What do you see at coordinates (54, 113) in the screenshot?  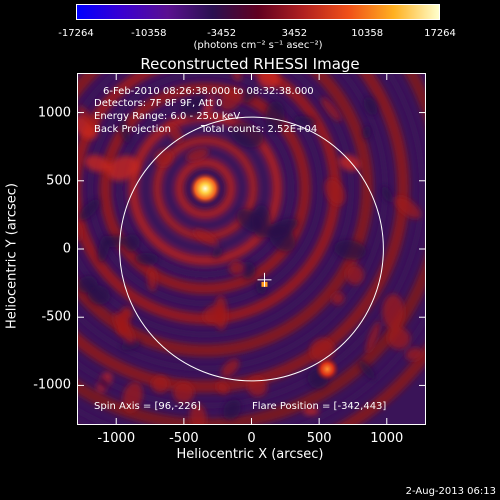 I see `y-tick-label: 1000` at bounding box center [54, 113].